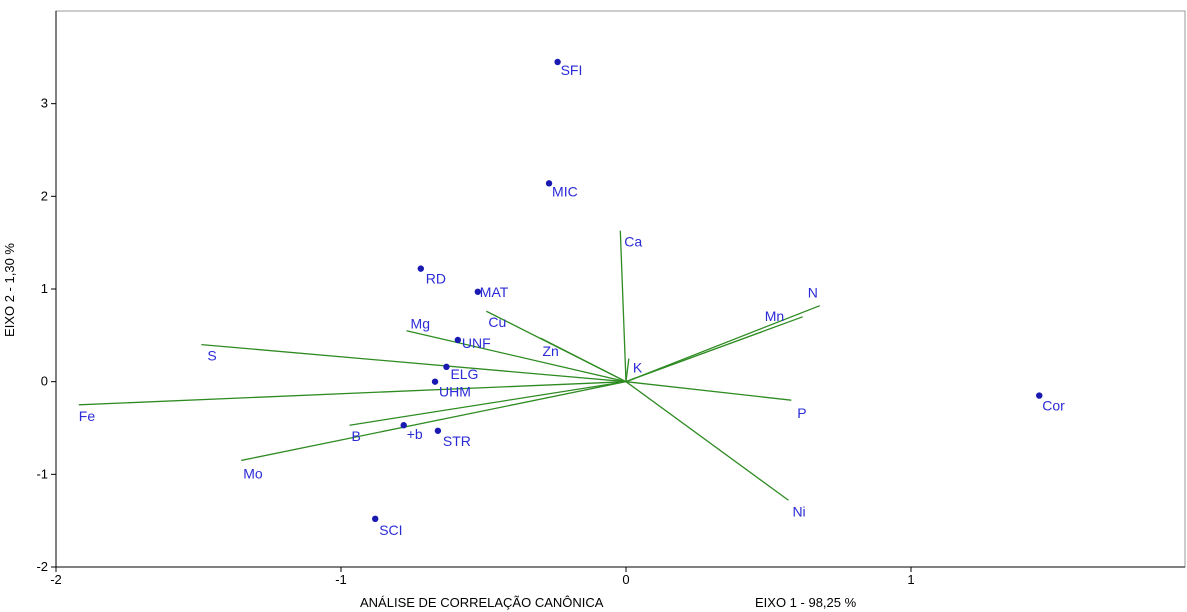 The image size is (1187, 612). Describe the element at coordinates (806, 602) in the screenshot. I see `x-axis-variance-label: EIXO 1 - 98,25 %` at that location.